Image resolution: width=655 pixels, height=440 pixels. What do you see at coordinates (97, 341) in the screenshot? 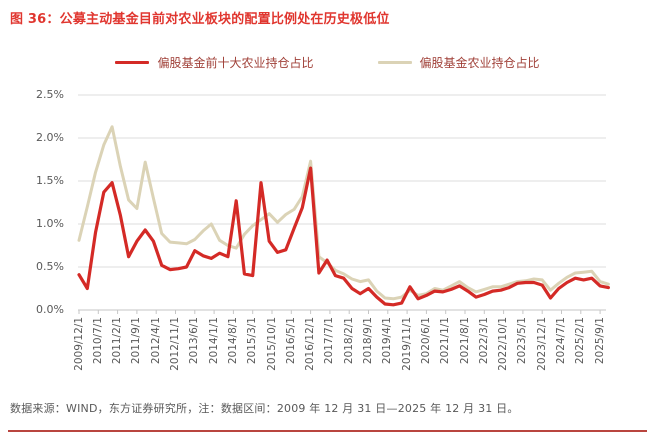
I see `x-axis-label: 2010/7/1` at bounding box center [97, 341].